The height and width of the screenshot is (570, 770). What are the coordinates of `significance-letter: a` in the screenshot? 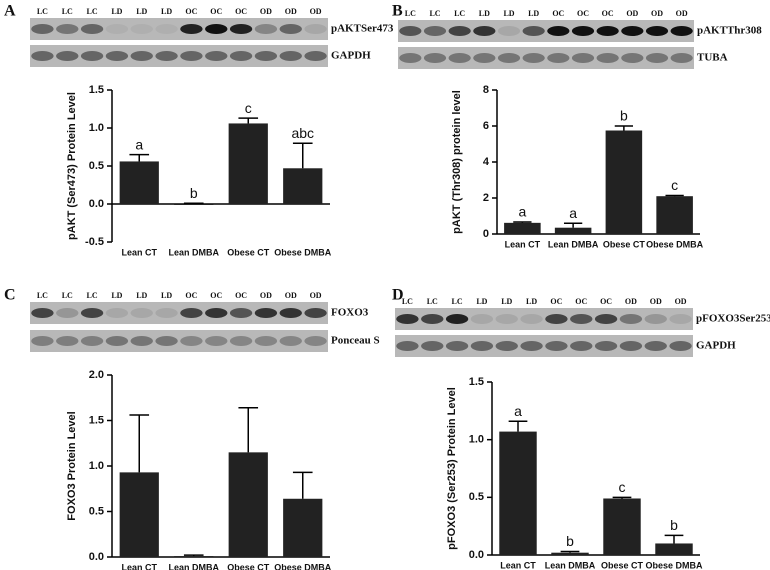 It's located at (573, 213).